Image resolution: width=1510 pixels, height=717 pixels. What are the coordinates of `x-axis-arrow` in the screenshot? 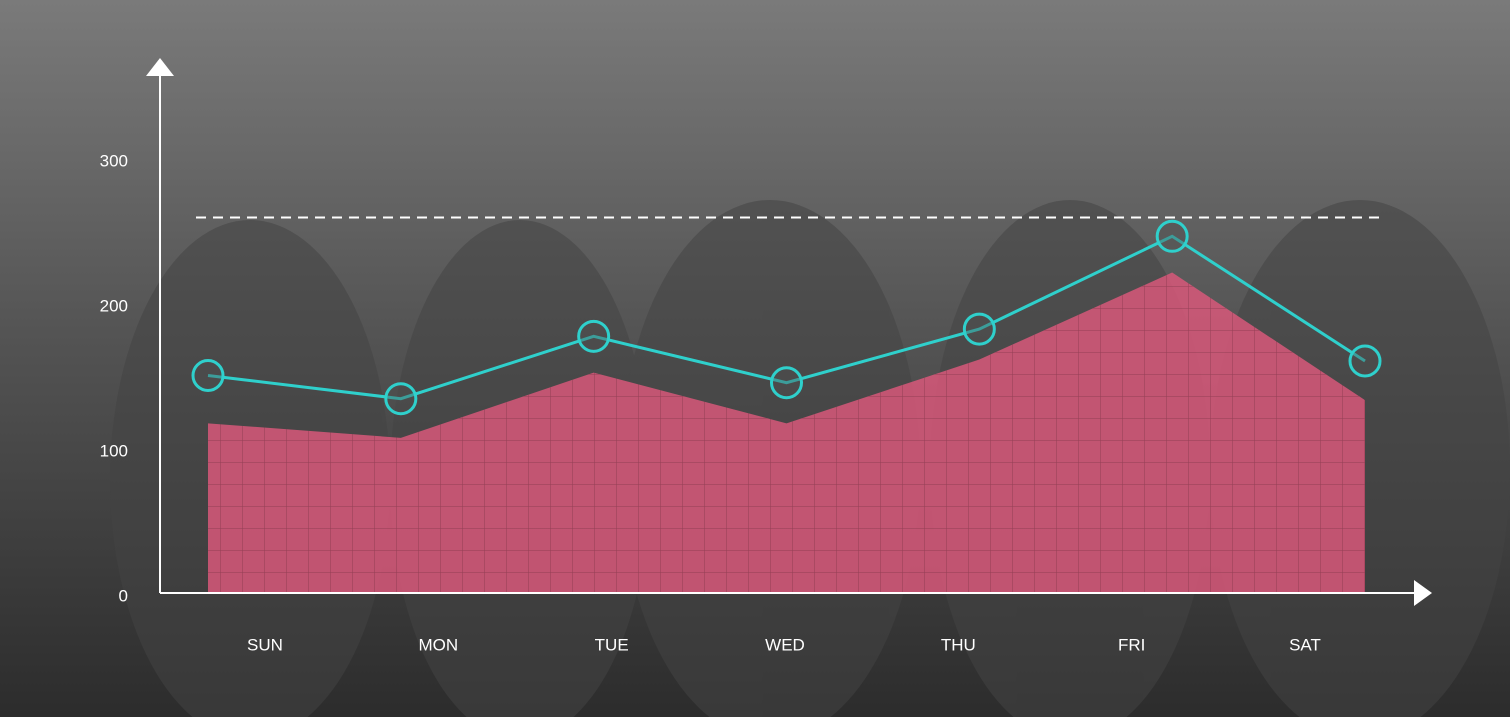 It's located at (1423, 593).